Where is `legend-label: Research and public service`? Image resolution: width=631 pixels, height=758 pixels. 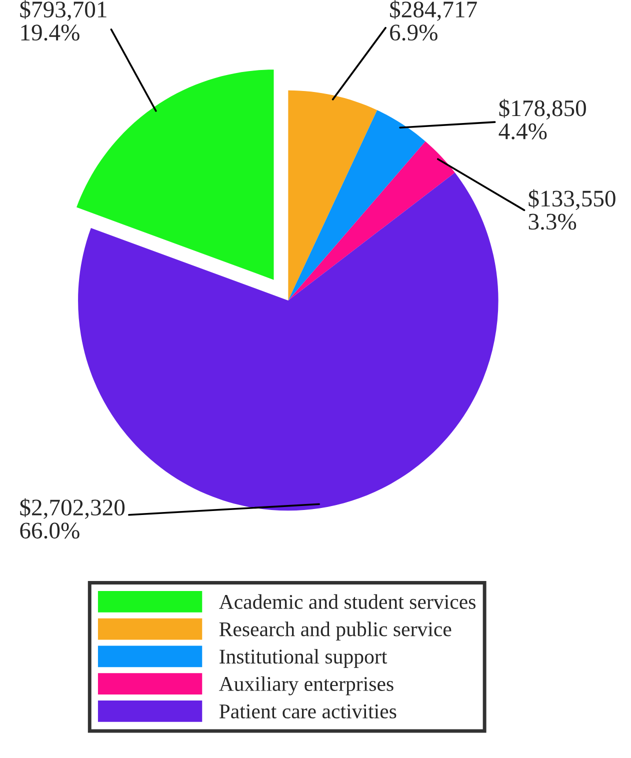 legend-label: Research and public service is located at coordinates (335, 631).